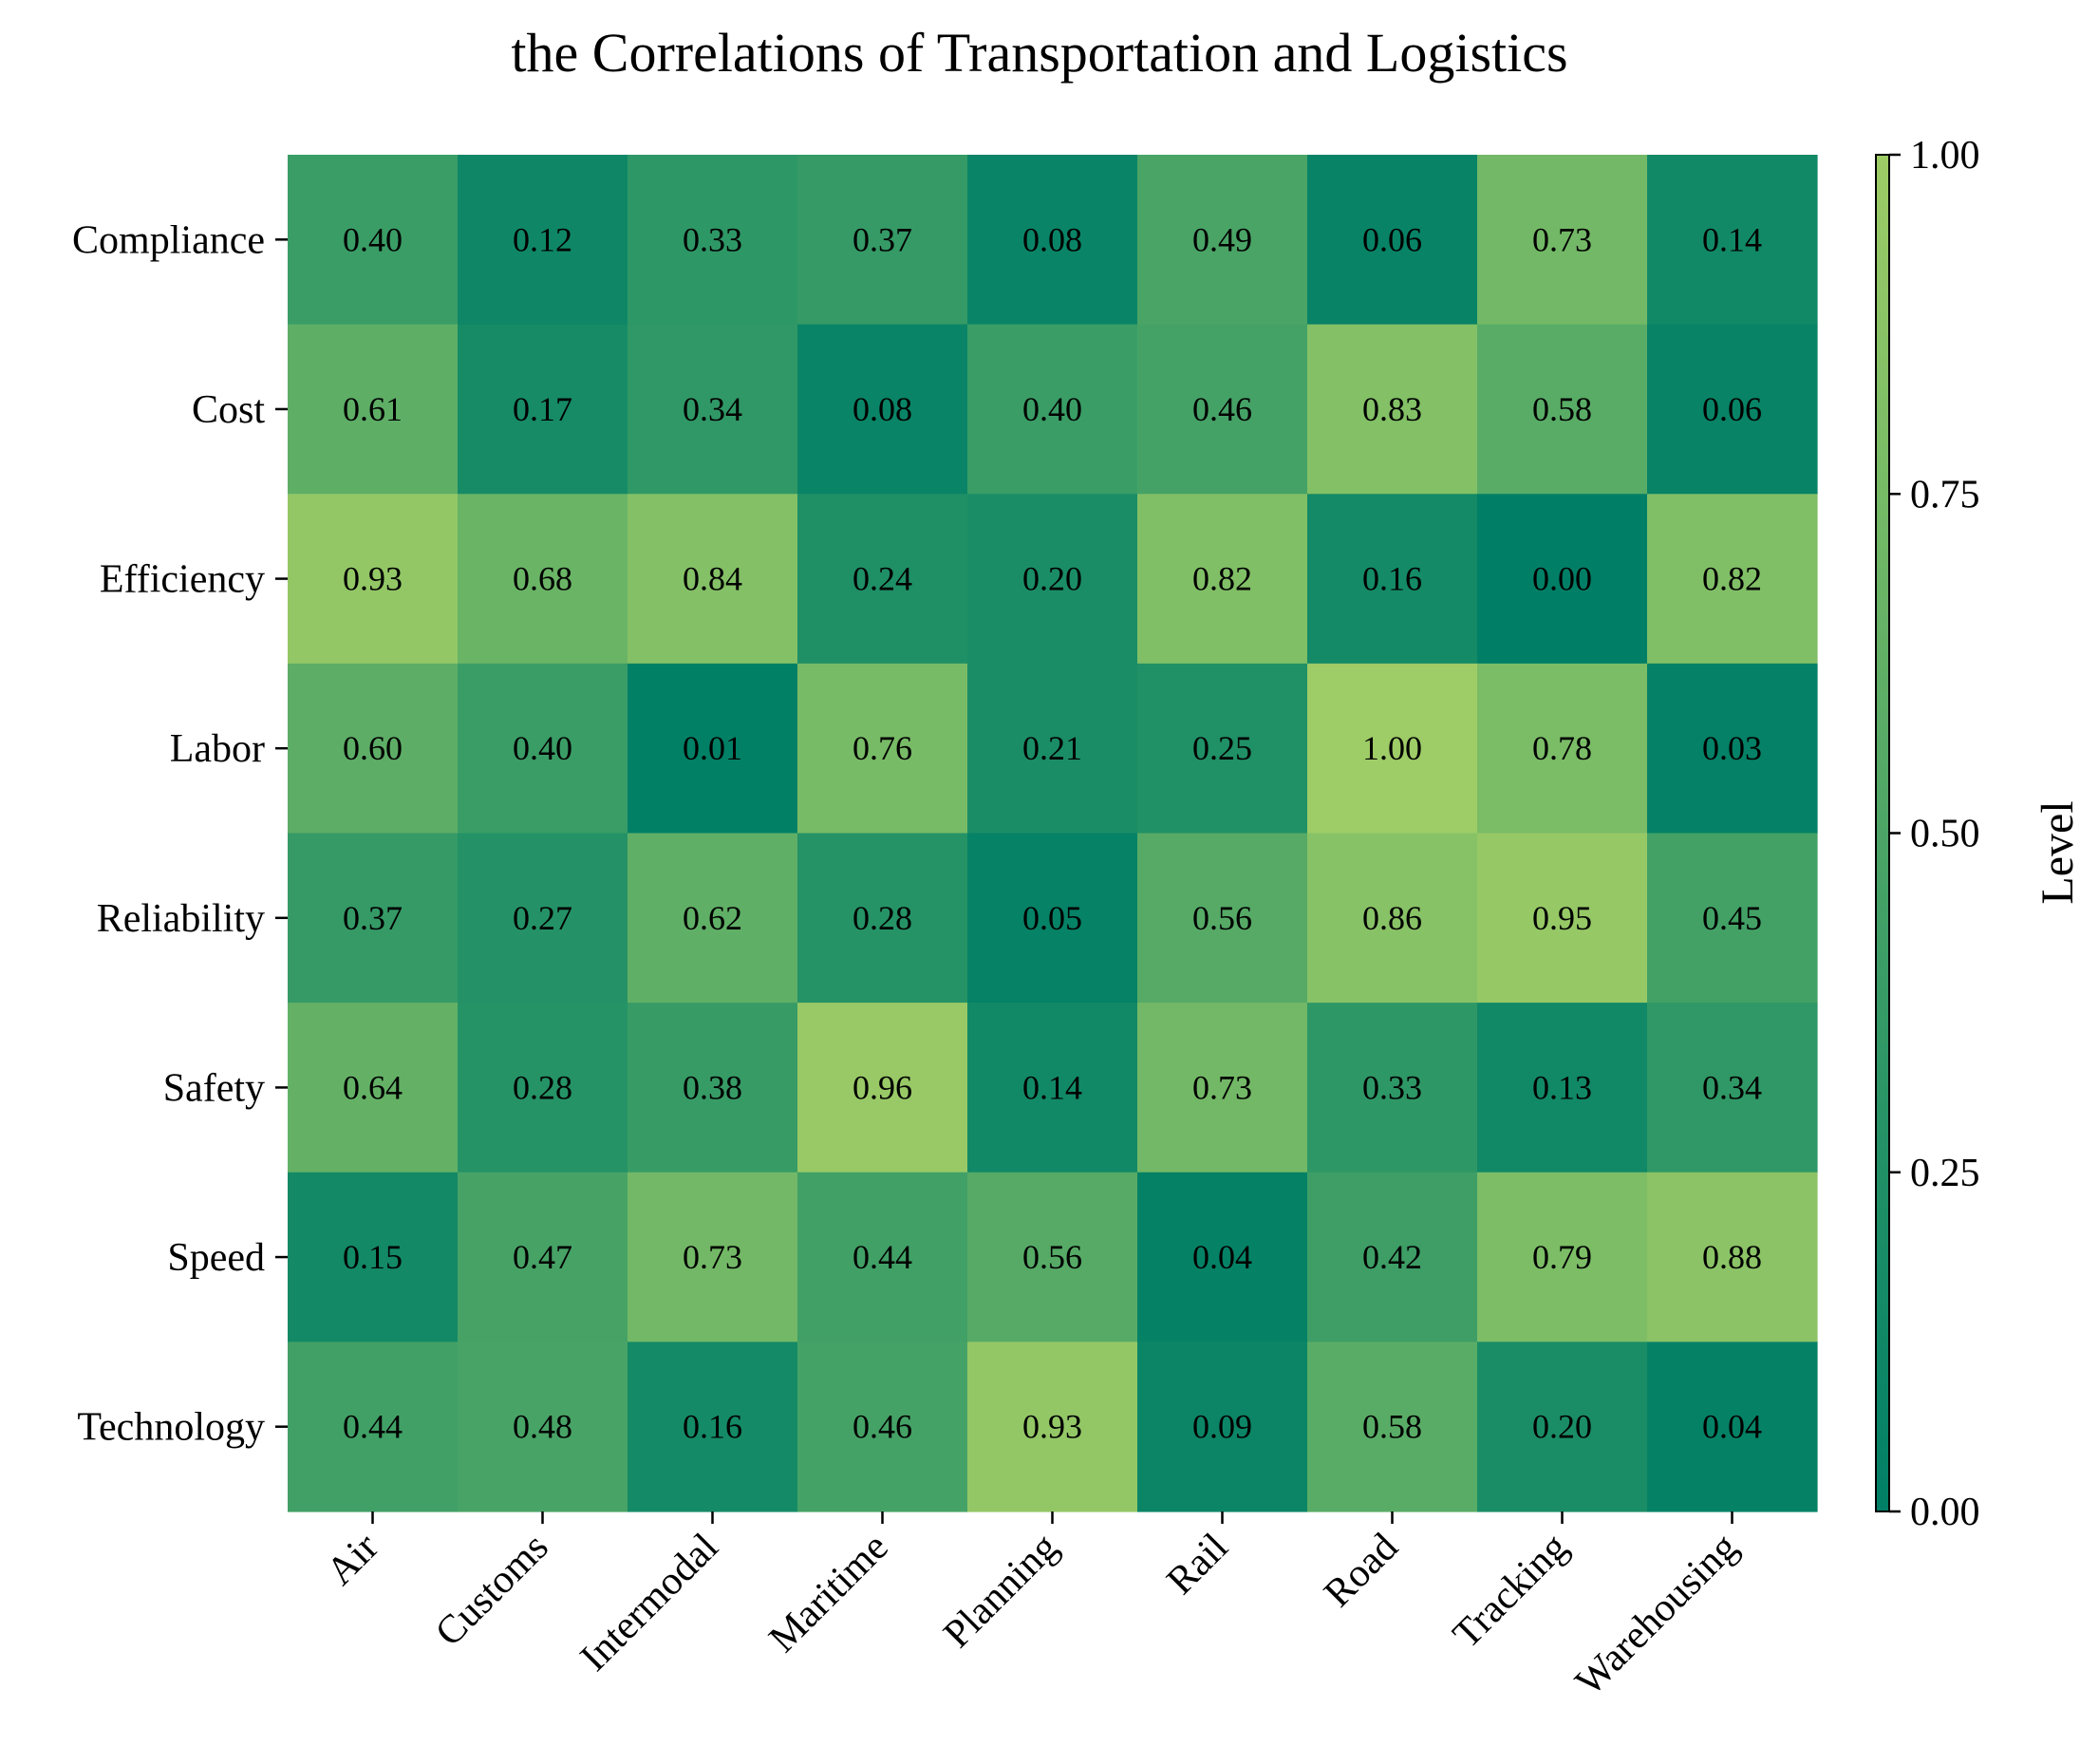  What do you see at coordinates (1511, 1592) in the screenshot?
I see `x-tick-label: Tracking` at bounding box center [1511, 1592].